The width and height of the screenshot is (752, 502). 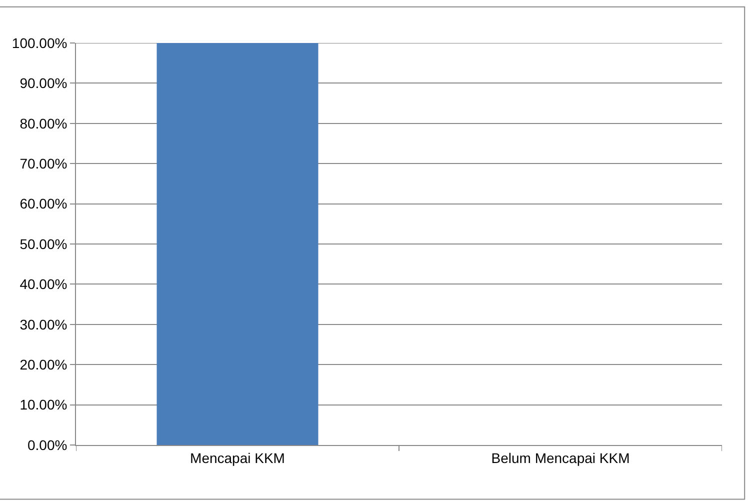 I want to click on x-tick-label: Belum Mencapai KKM, so click(x=560, y=458).